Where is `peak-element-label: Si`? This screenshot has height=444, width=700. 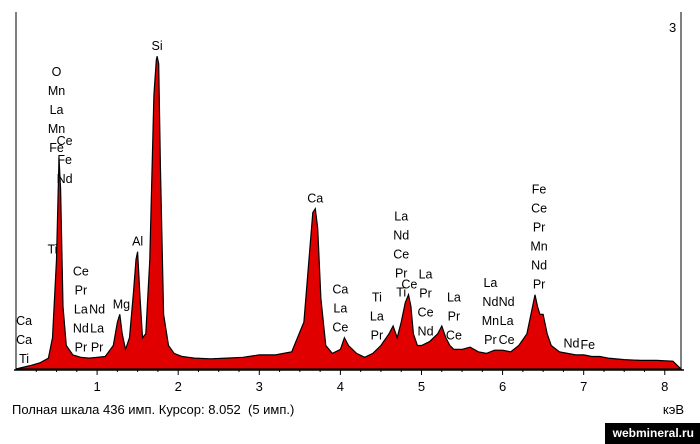
peak-element-label: Si is located at coordinates (157, 46).